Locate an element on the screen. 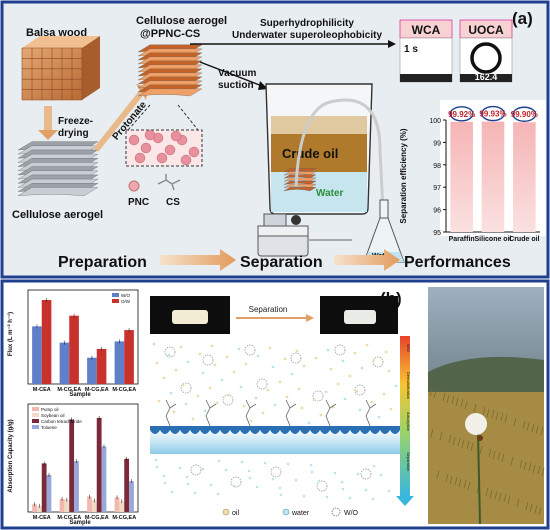  legend-label: Toluene is located at coordinates (49, 427).